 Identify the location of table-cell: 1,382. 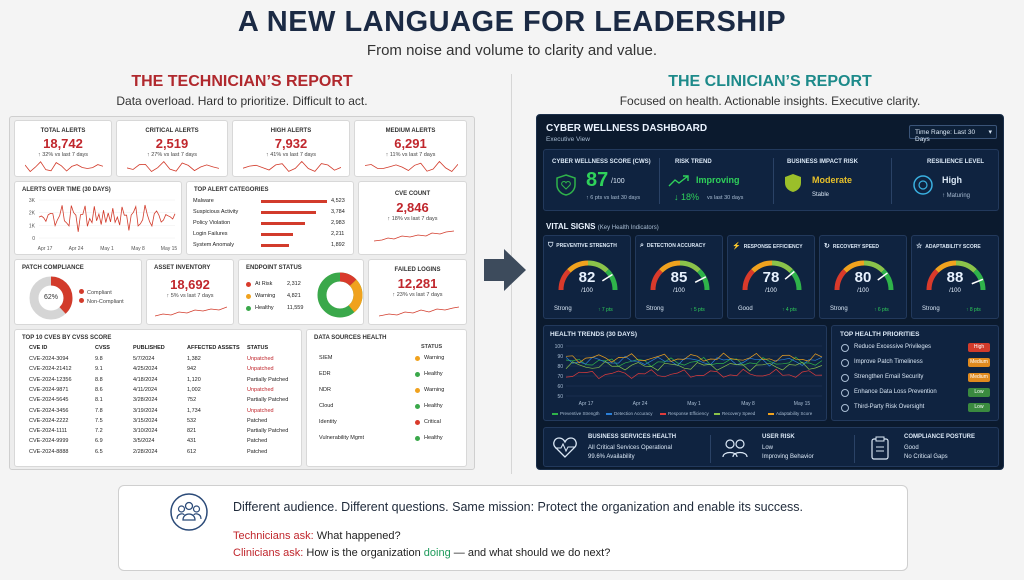
(194, 359).